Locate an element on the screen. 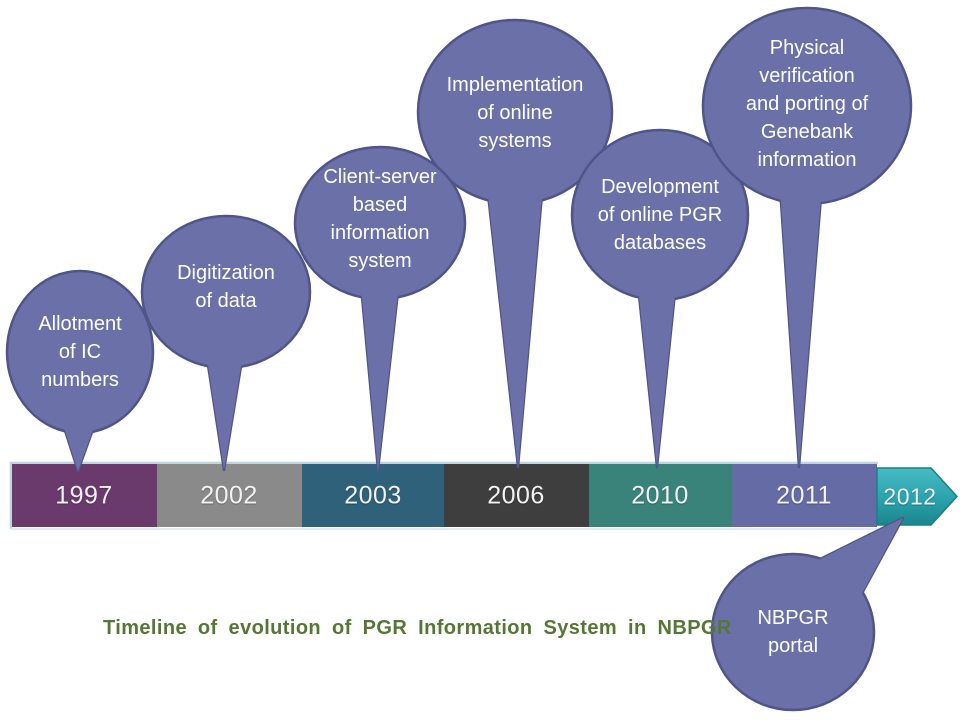  callout-implementation is located at coordinates (515, 243).